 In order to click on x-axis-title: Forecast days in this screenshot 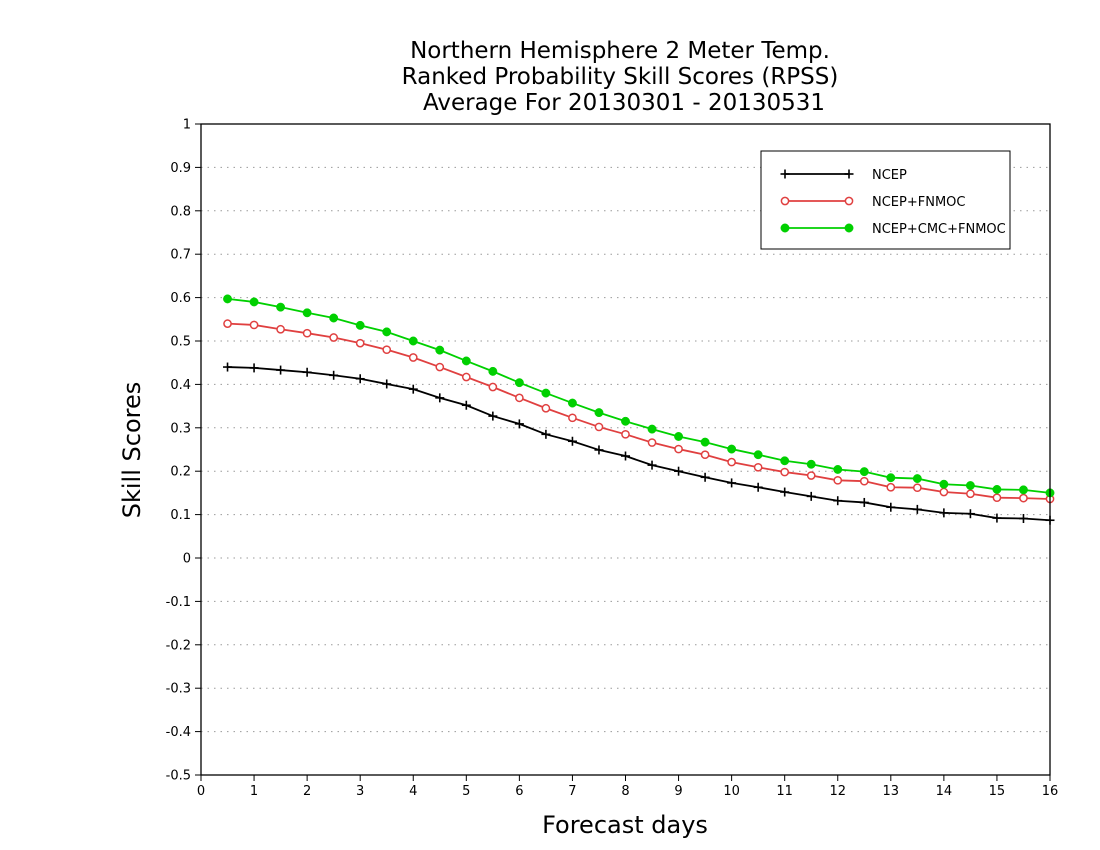, I will do `click(625, 825)`.